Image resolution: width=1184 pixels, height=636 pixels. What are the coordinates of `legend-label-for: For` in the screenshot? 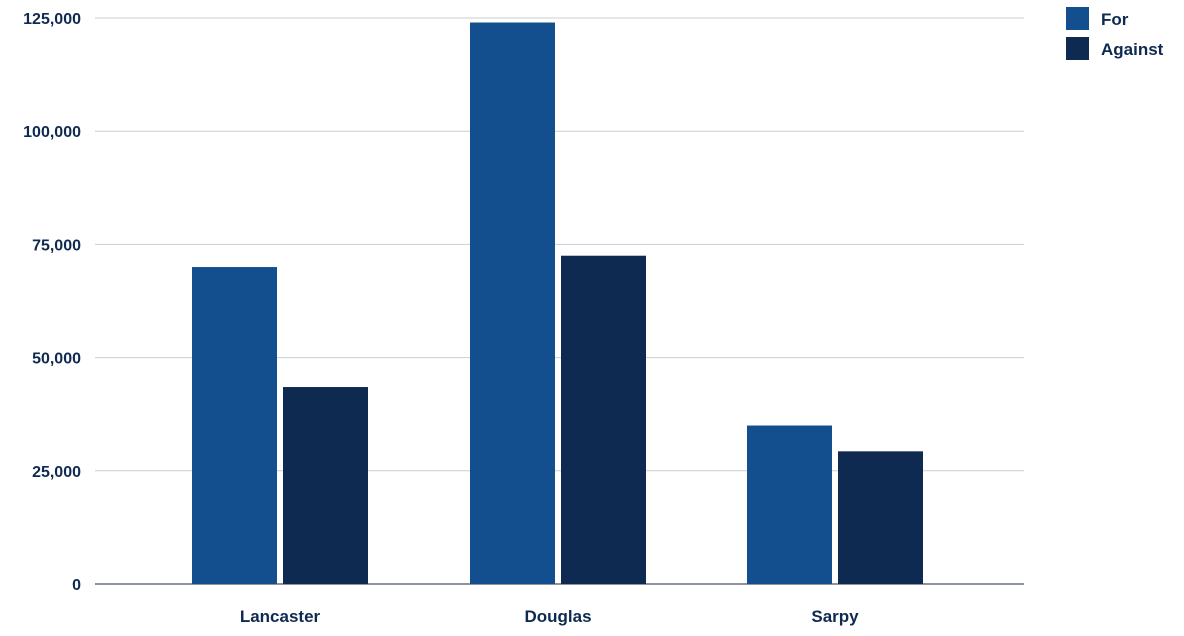 It's located at (1115, 19).